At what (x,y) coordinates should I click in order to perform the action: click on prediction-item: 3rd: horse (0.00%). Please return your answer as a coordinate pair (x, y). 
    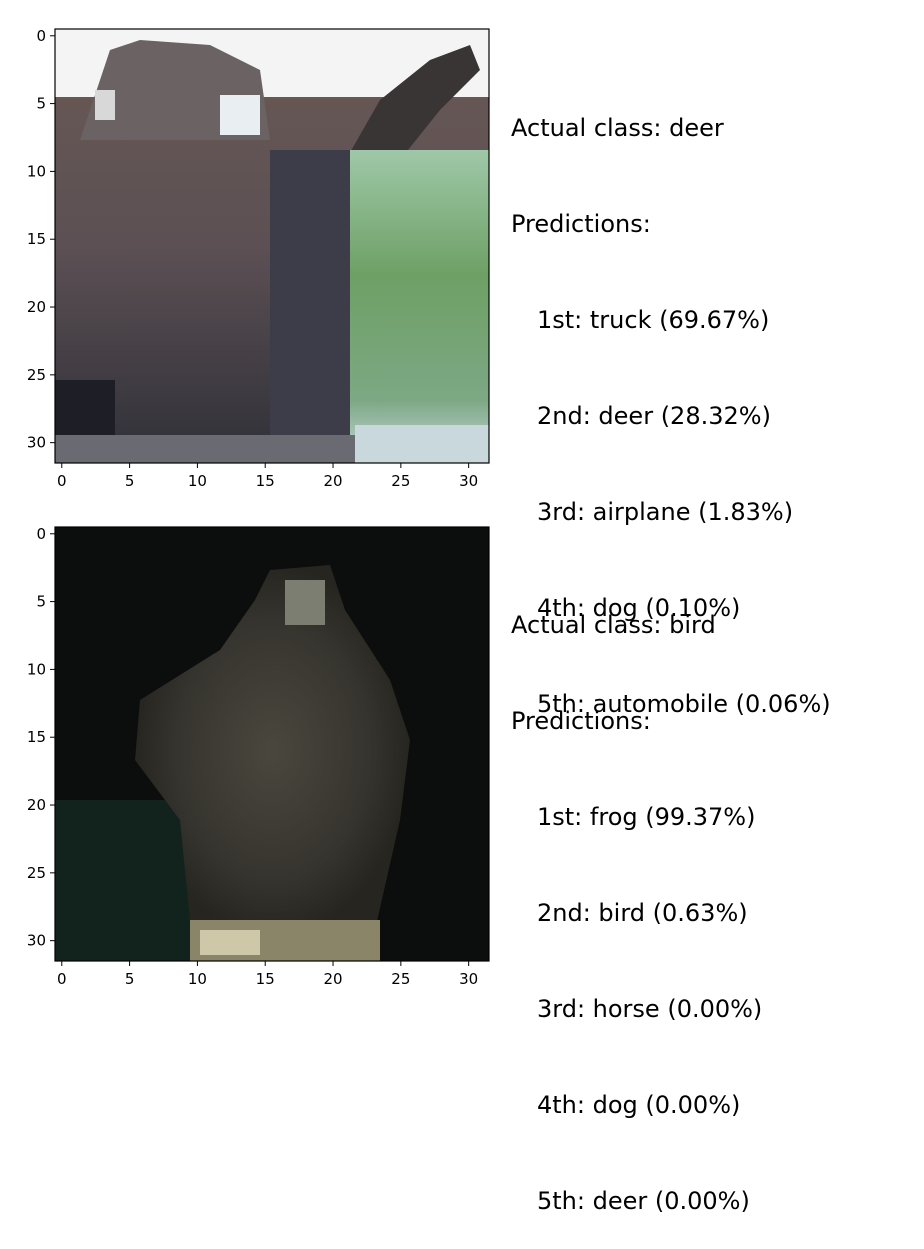
    Looking at the image, I should click on (650, 1009).